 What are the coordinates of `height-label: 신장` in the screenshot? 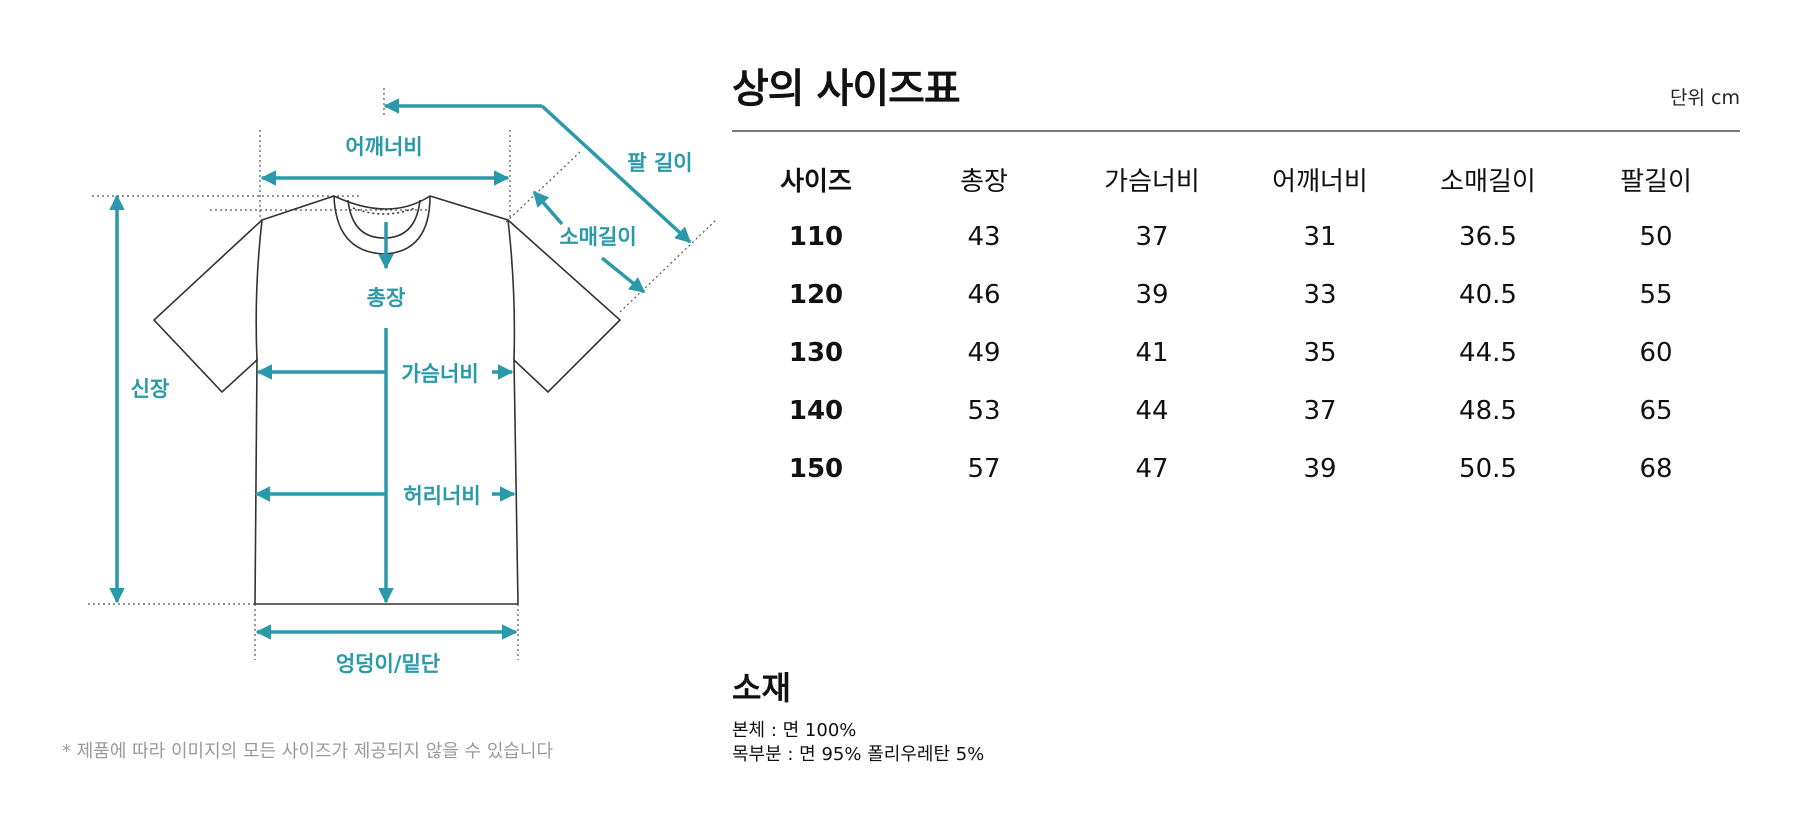 It's located at (150, 389).